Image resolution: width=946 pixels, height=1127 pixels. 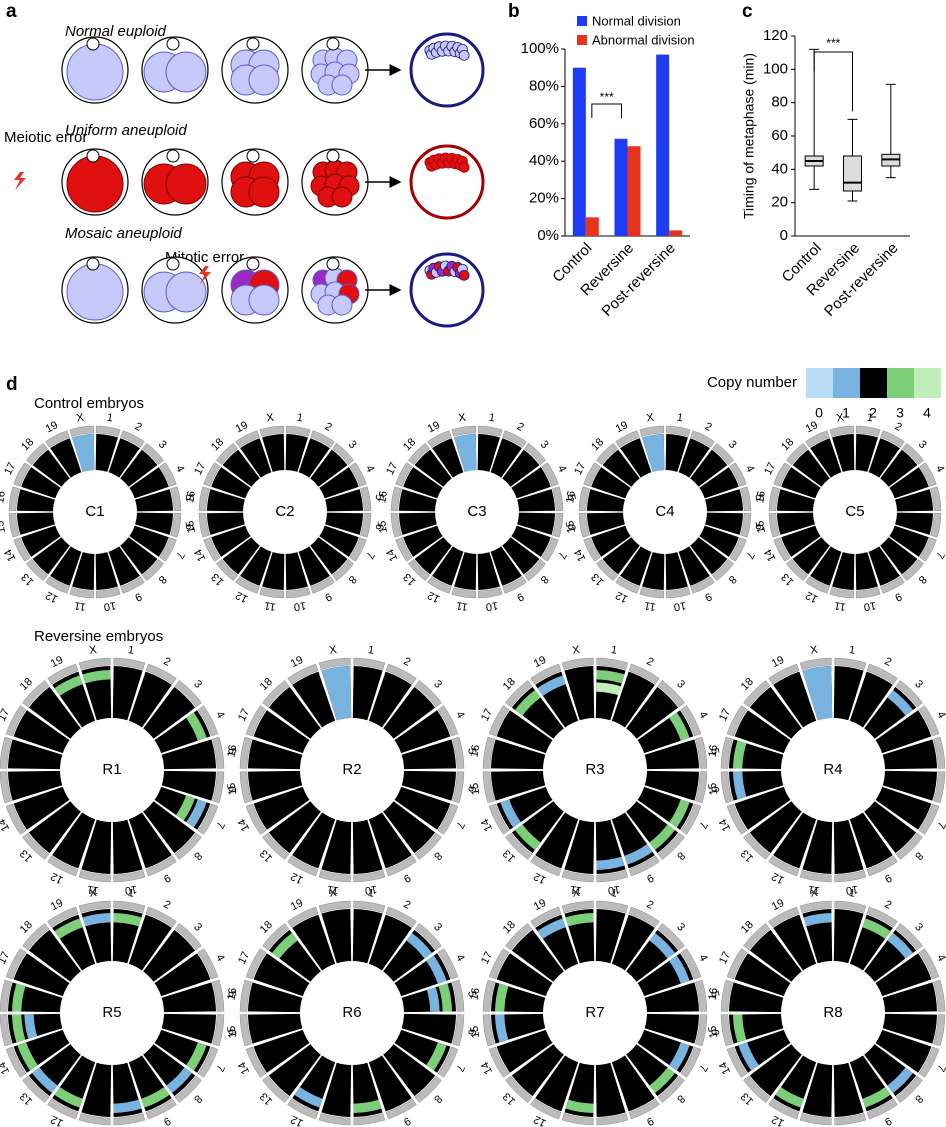 What do you see at coordinates (852, 893) in the screenshot?
I see `chromosome-label: 1` at bounding box center [852, 893].